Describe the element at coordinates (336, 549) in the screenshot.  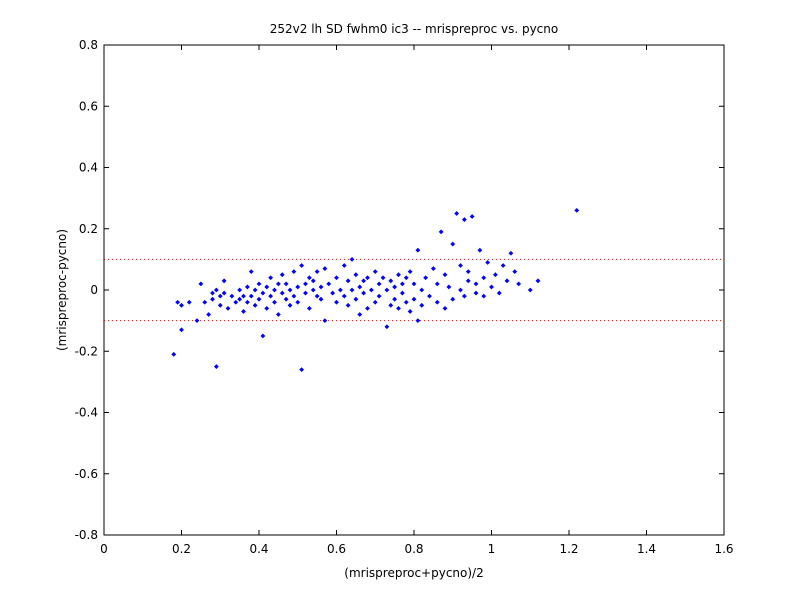
I see `x-tick-label: 0.6` at that location.